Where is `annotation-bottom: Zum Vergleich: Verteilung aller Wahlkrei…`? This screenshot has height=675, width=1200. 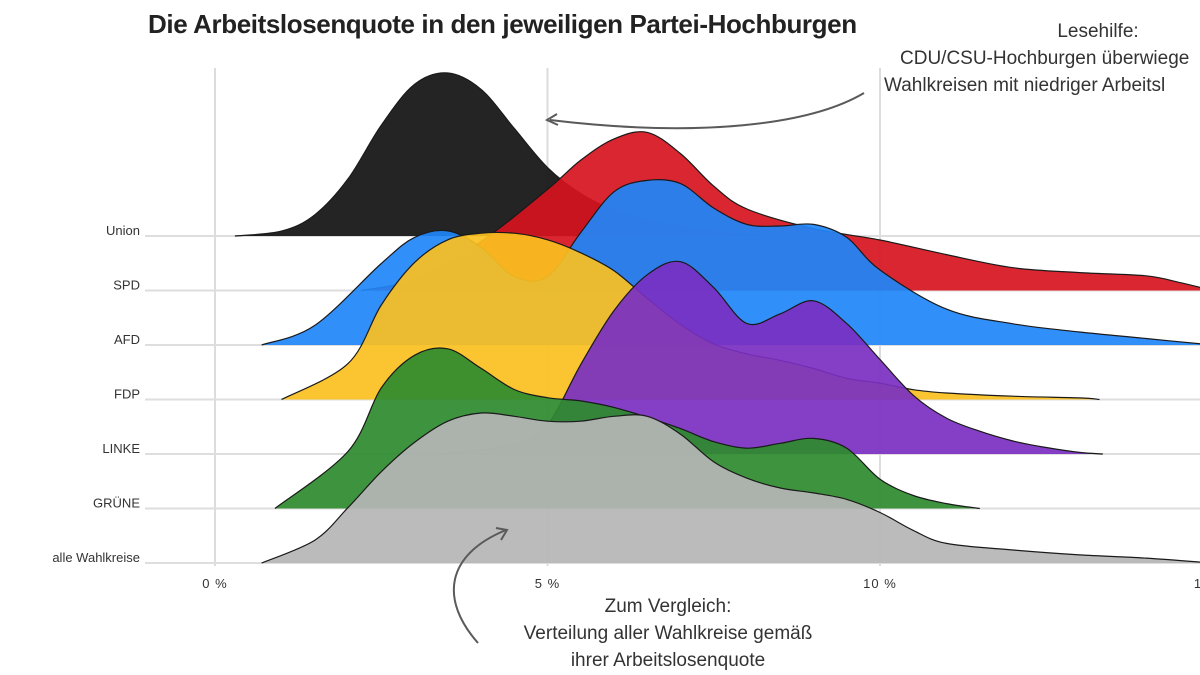
annotation-bottom: Zum Vergleich: Verteilung aller Wahlkrei… is located at coordinates (632, 599).